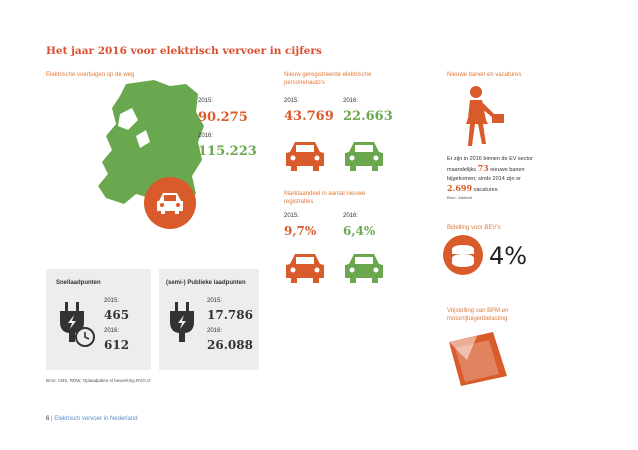 This screenshot has width=638, height=450. Describe the element at coordinates (484, 179) in the screenshot. I see `jobs-text-line3: bijgekomen; sinds 2014 zijn er` at that location.